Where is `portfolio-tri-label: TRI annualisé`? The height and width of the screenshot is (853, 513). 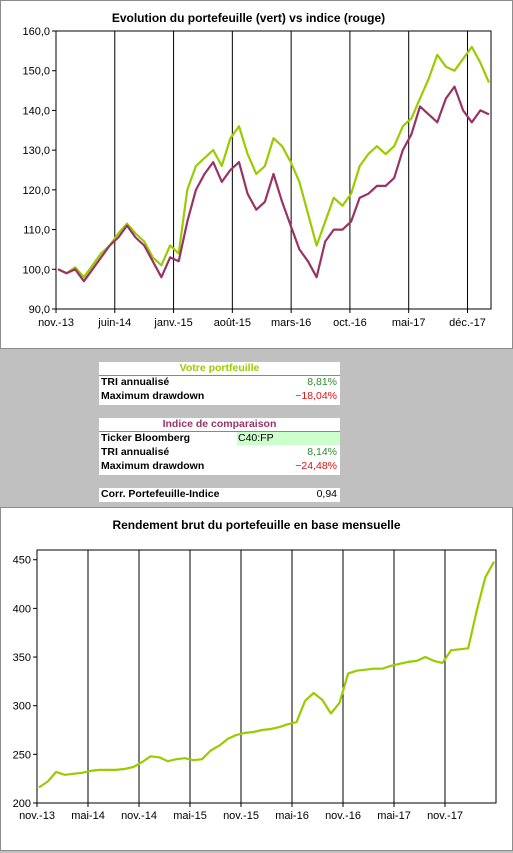
portfolio-tri-label: TRI annualisé is located at coordinates (135, 382).